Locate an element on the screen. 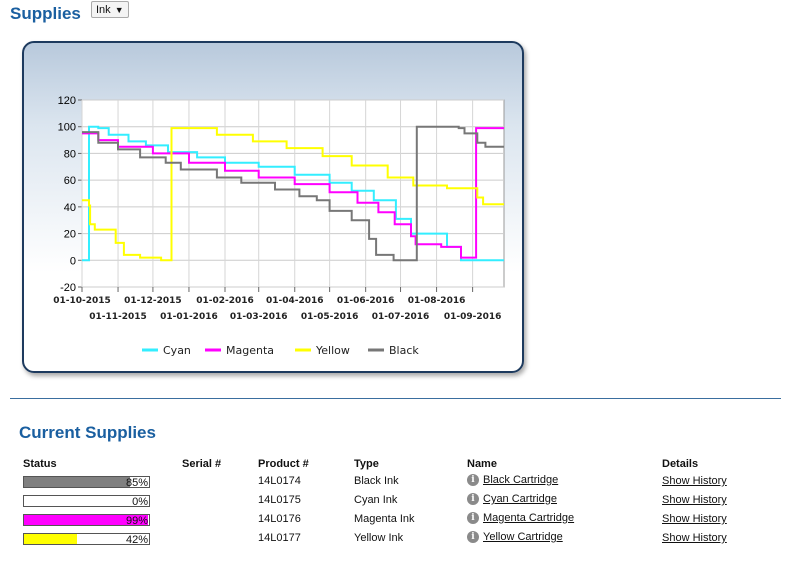 The height and width of the screenshot is (565, 800). status-percent: 99% is located at coordinates (136, 521).